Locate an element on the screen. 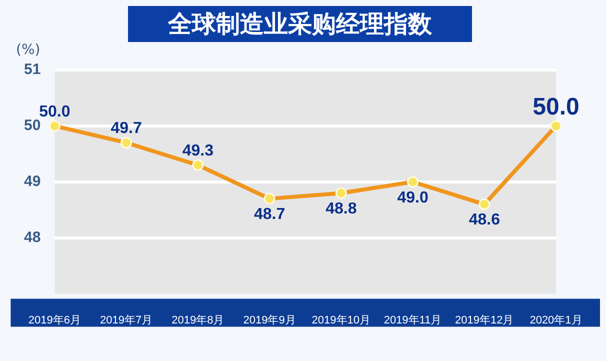 The image size is (606, 361). x-tick-label: 2019年8月 is located at coordinates (198, 320).